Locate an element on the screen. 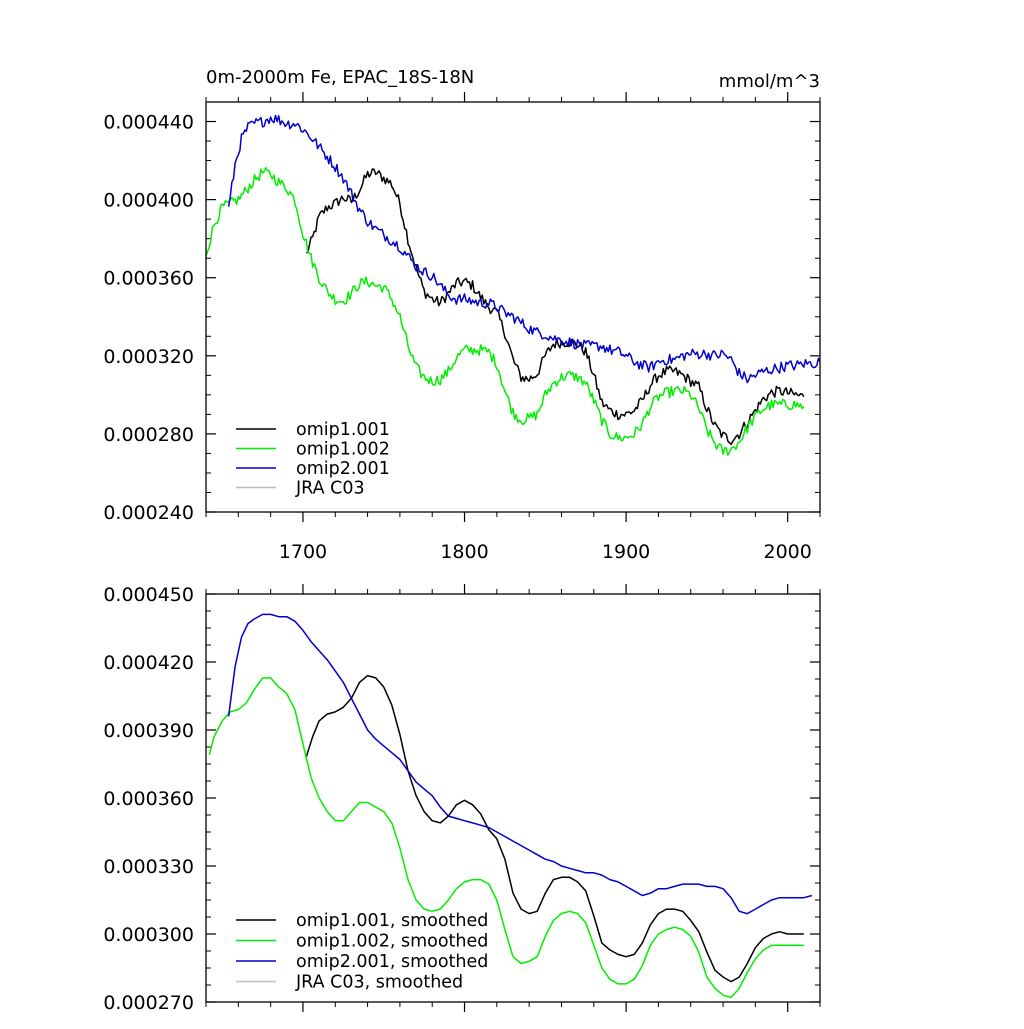 The height and width of the screenshot is (1029, 1024). panel1-units-label: mmol/m^3 is located at coordinates (769, 81).